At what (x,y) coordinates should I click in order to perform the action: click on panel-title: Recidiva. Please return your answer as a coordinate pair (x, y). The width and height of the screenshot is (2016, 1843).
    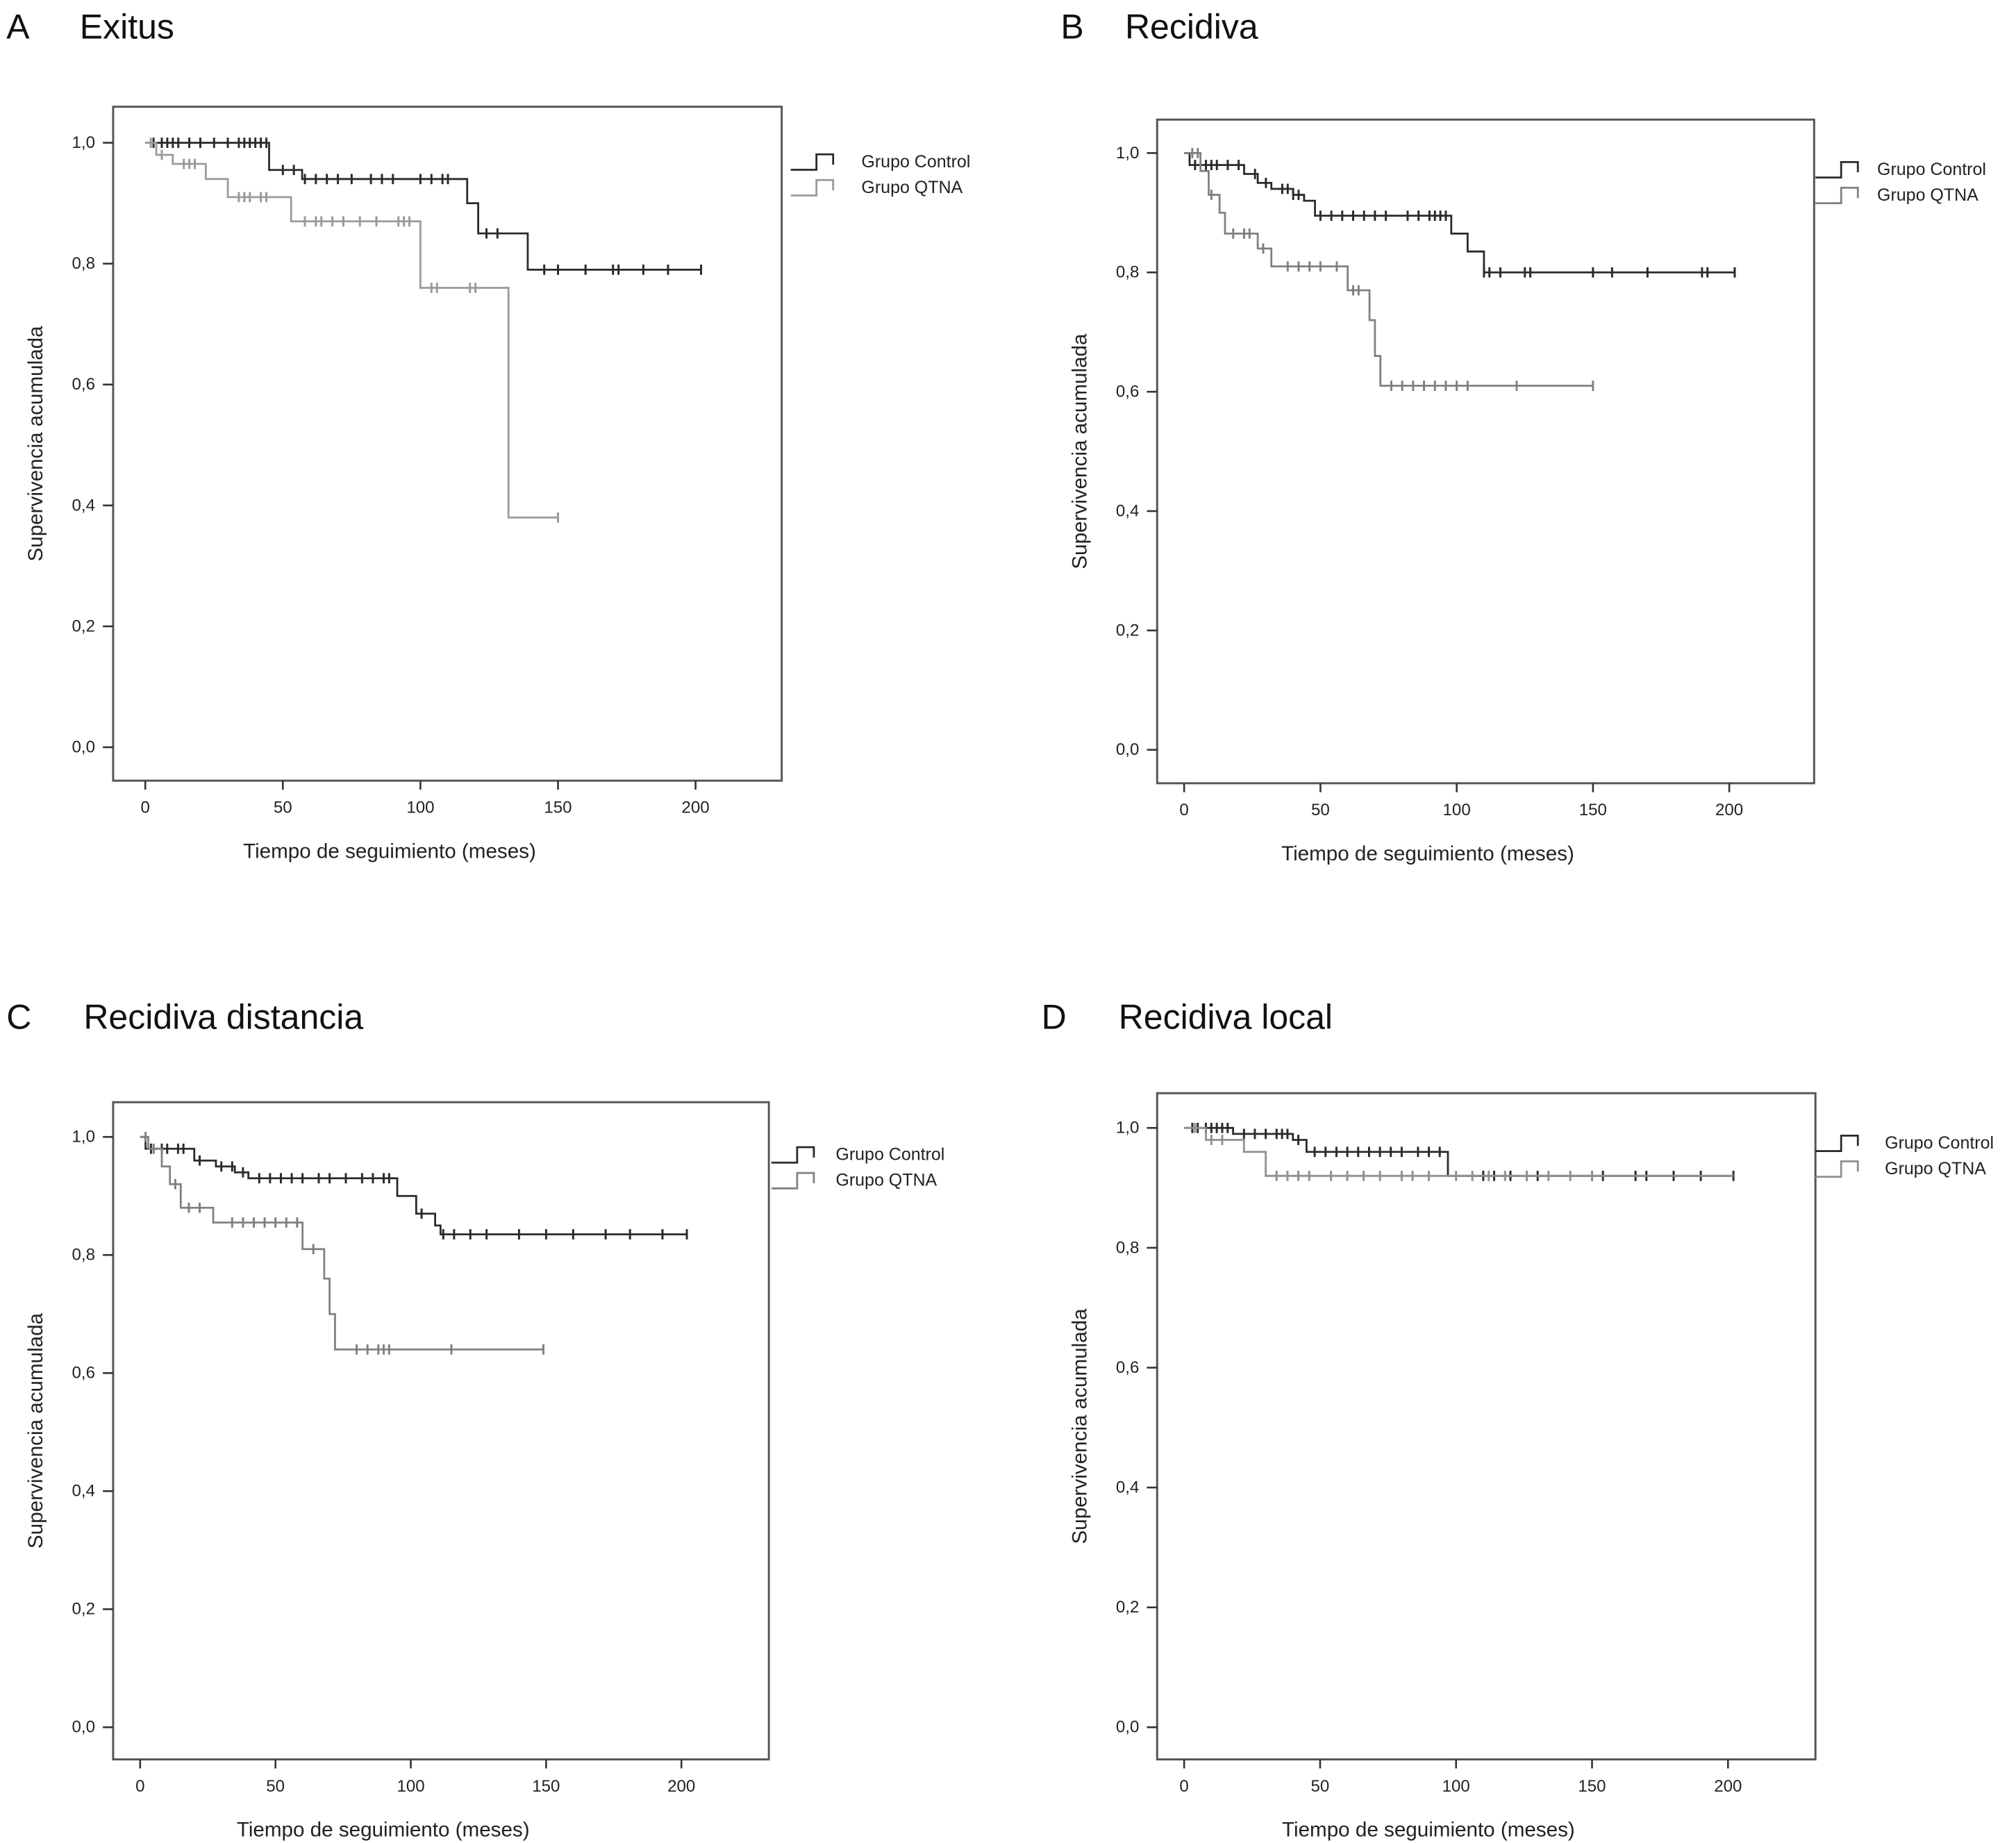
    Looking at the image, I should click on (1191, 27).